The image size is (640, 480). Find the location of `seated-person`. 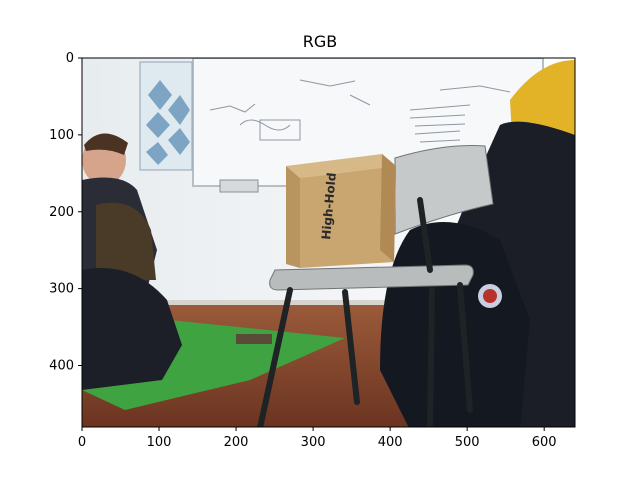

seated-person is located at coordinates (132, 261).